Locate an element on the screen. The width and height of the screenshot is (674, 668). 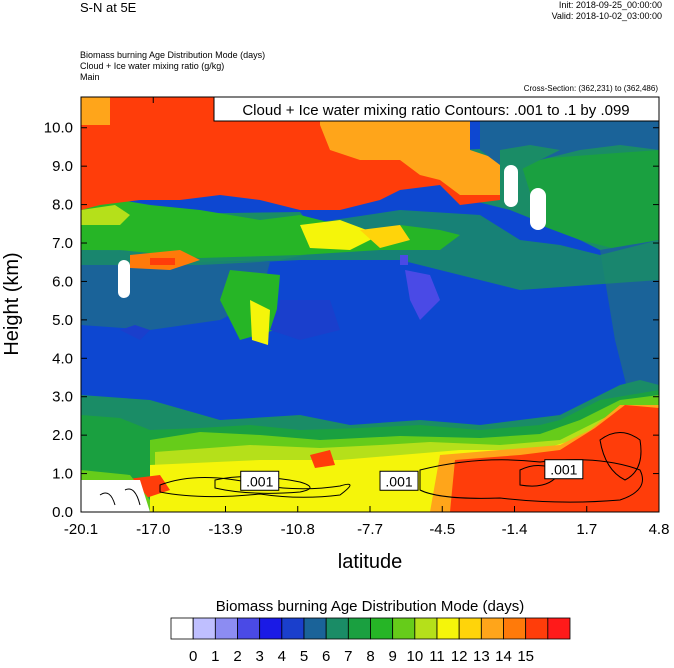
y-tick-label: 4.0 is located at coordinates (62, 358).